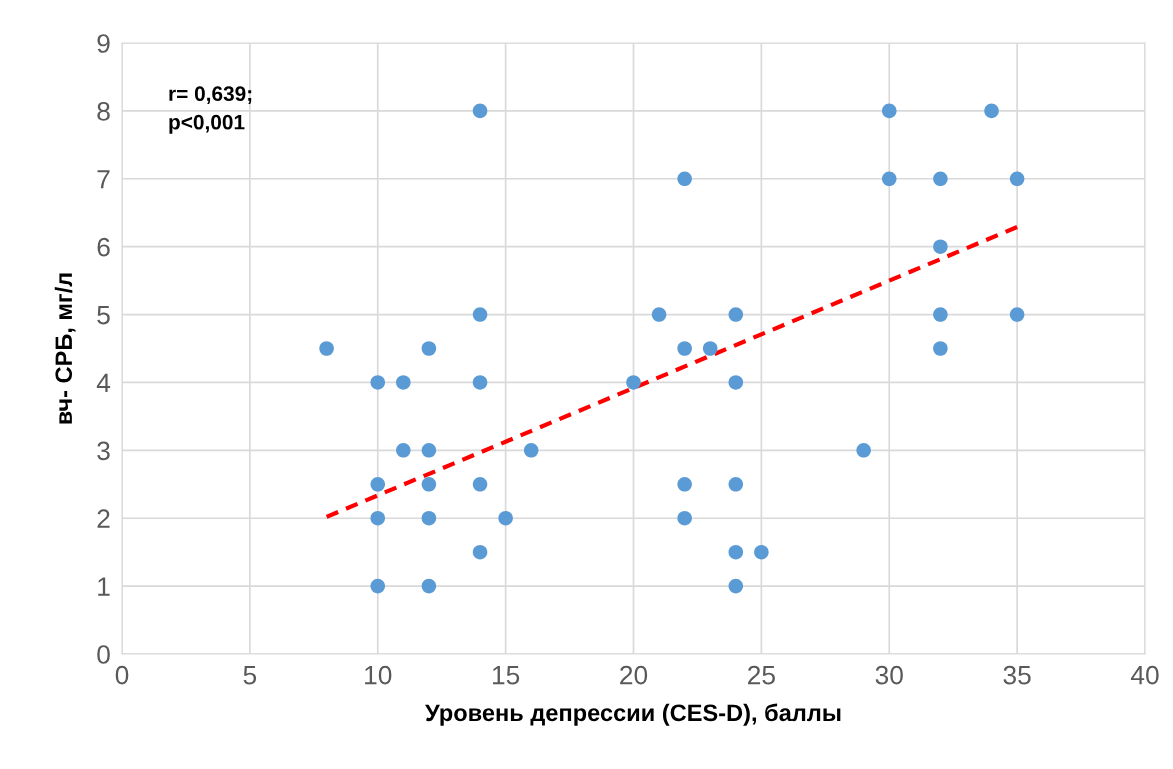 This screenshot has width=1173, height=769. I want to click on x-tick-label: 10, so click(378, 675).